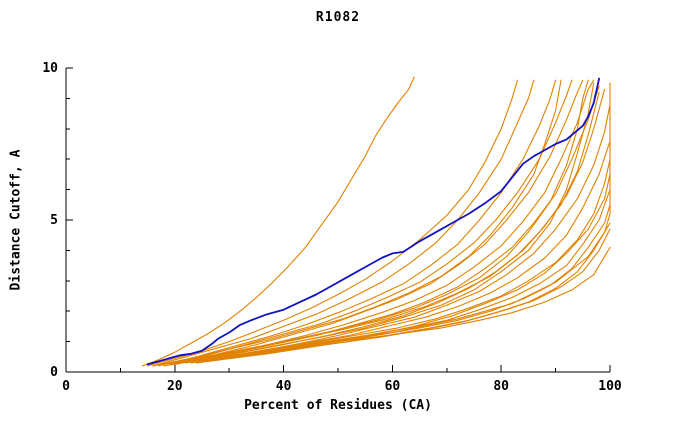 Image resolution: width=680 pixels, height=440 pixels. Describe the element at coordinates (338, 405) in the screenshot. I see `x-axis-label: Percent of Residues (CA)` at that location.